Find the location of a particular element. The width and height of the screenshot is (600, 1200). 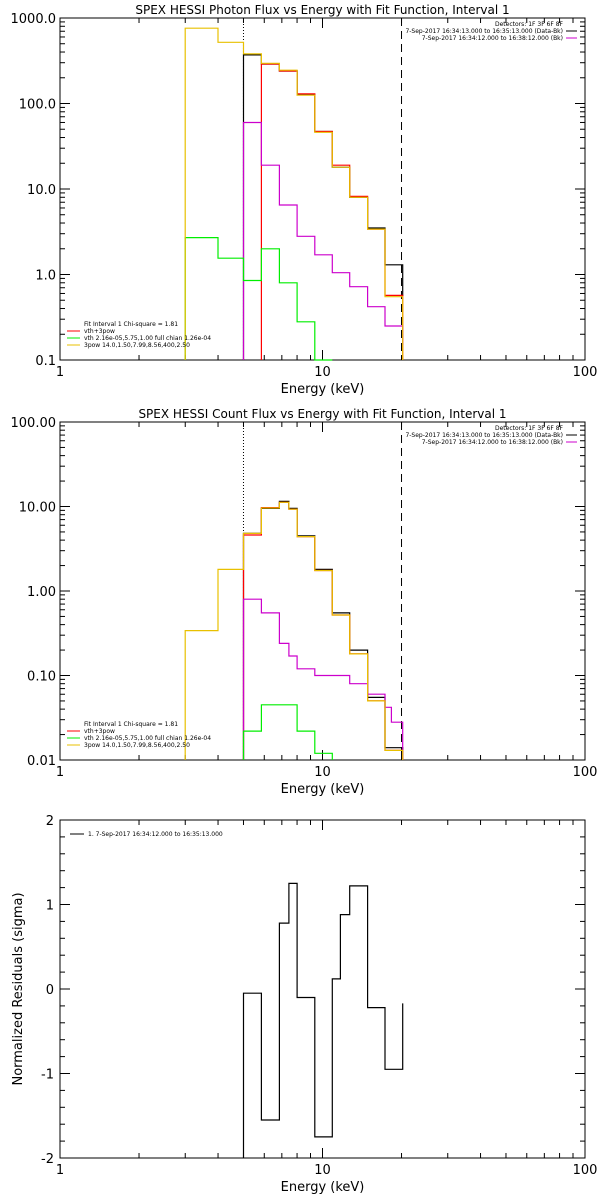

panel2-ytick-label: 100.00 is located at coordinates (34, 423).